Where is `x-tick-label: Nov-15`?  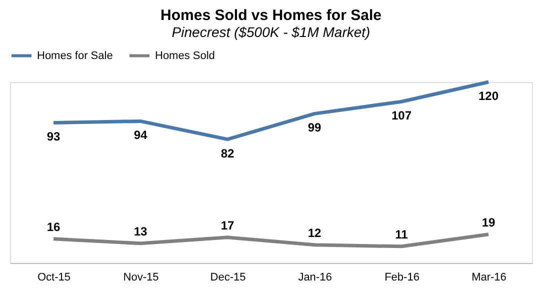 x-tick-label: Nov-15 is located at coordinates (141, 278).